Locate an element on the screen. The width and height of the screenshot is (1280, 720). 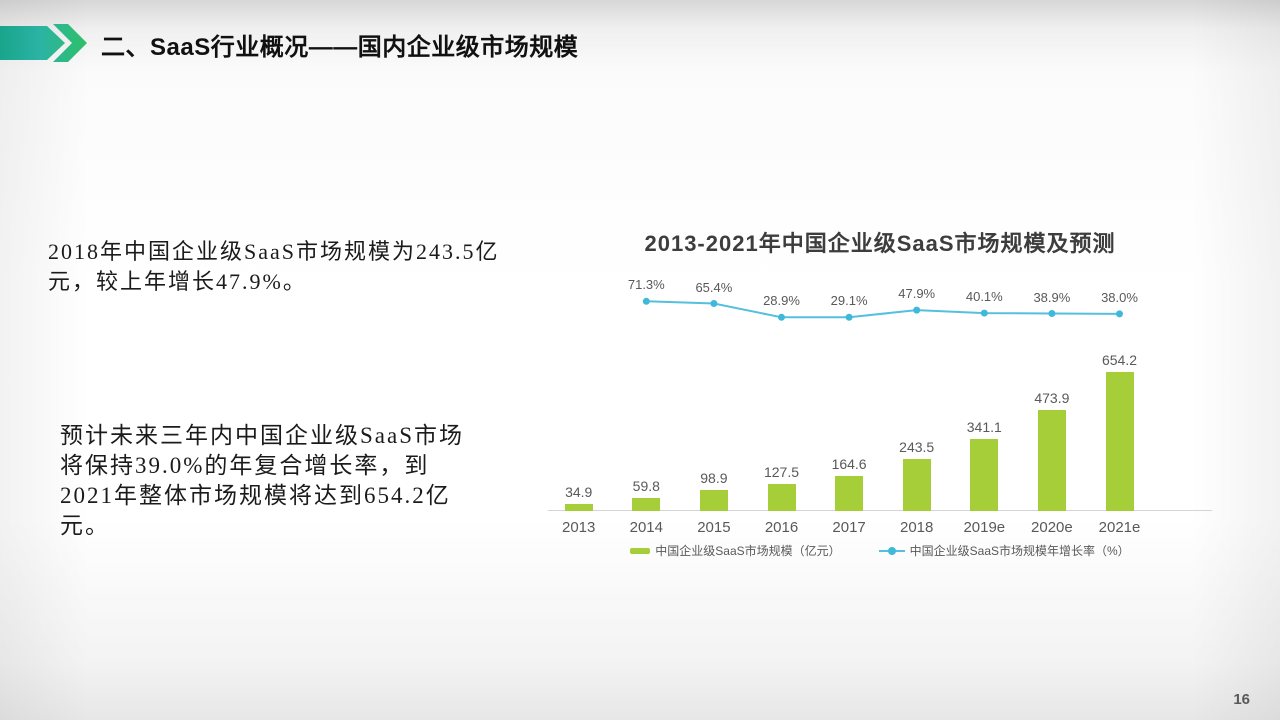
bar-value-label: 34.9 is located at coordinates (579, 491).